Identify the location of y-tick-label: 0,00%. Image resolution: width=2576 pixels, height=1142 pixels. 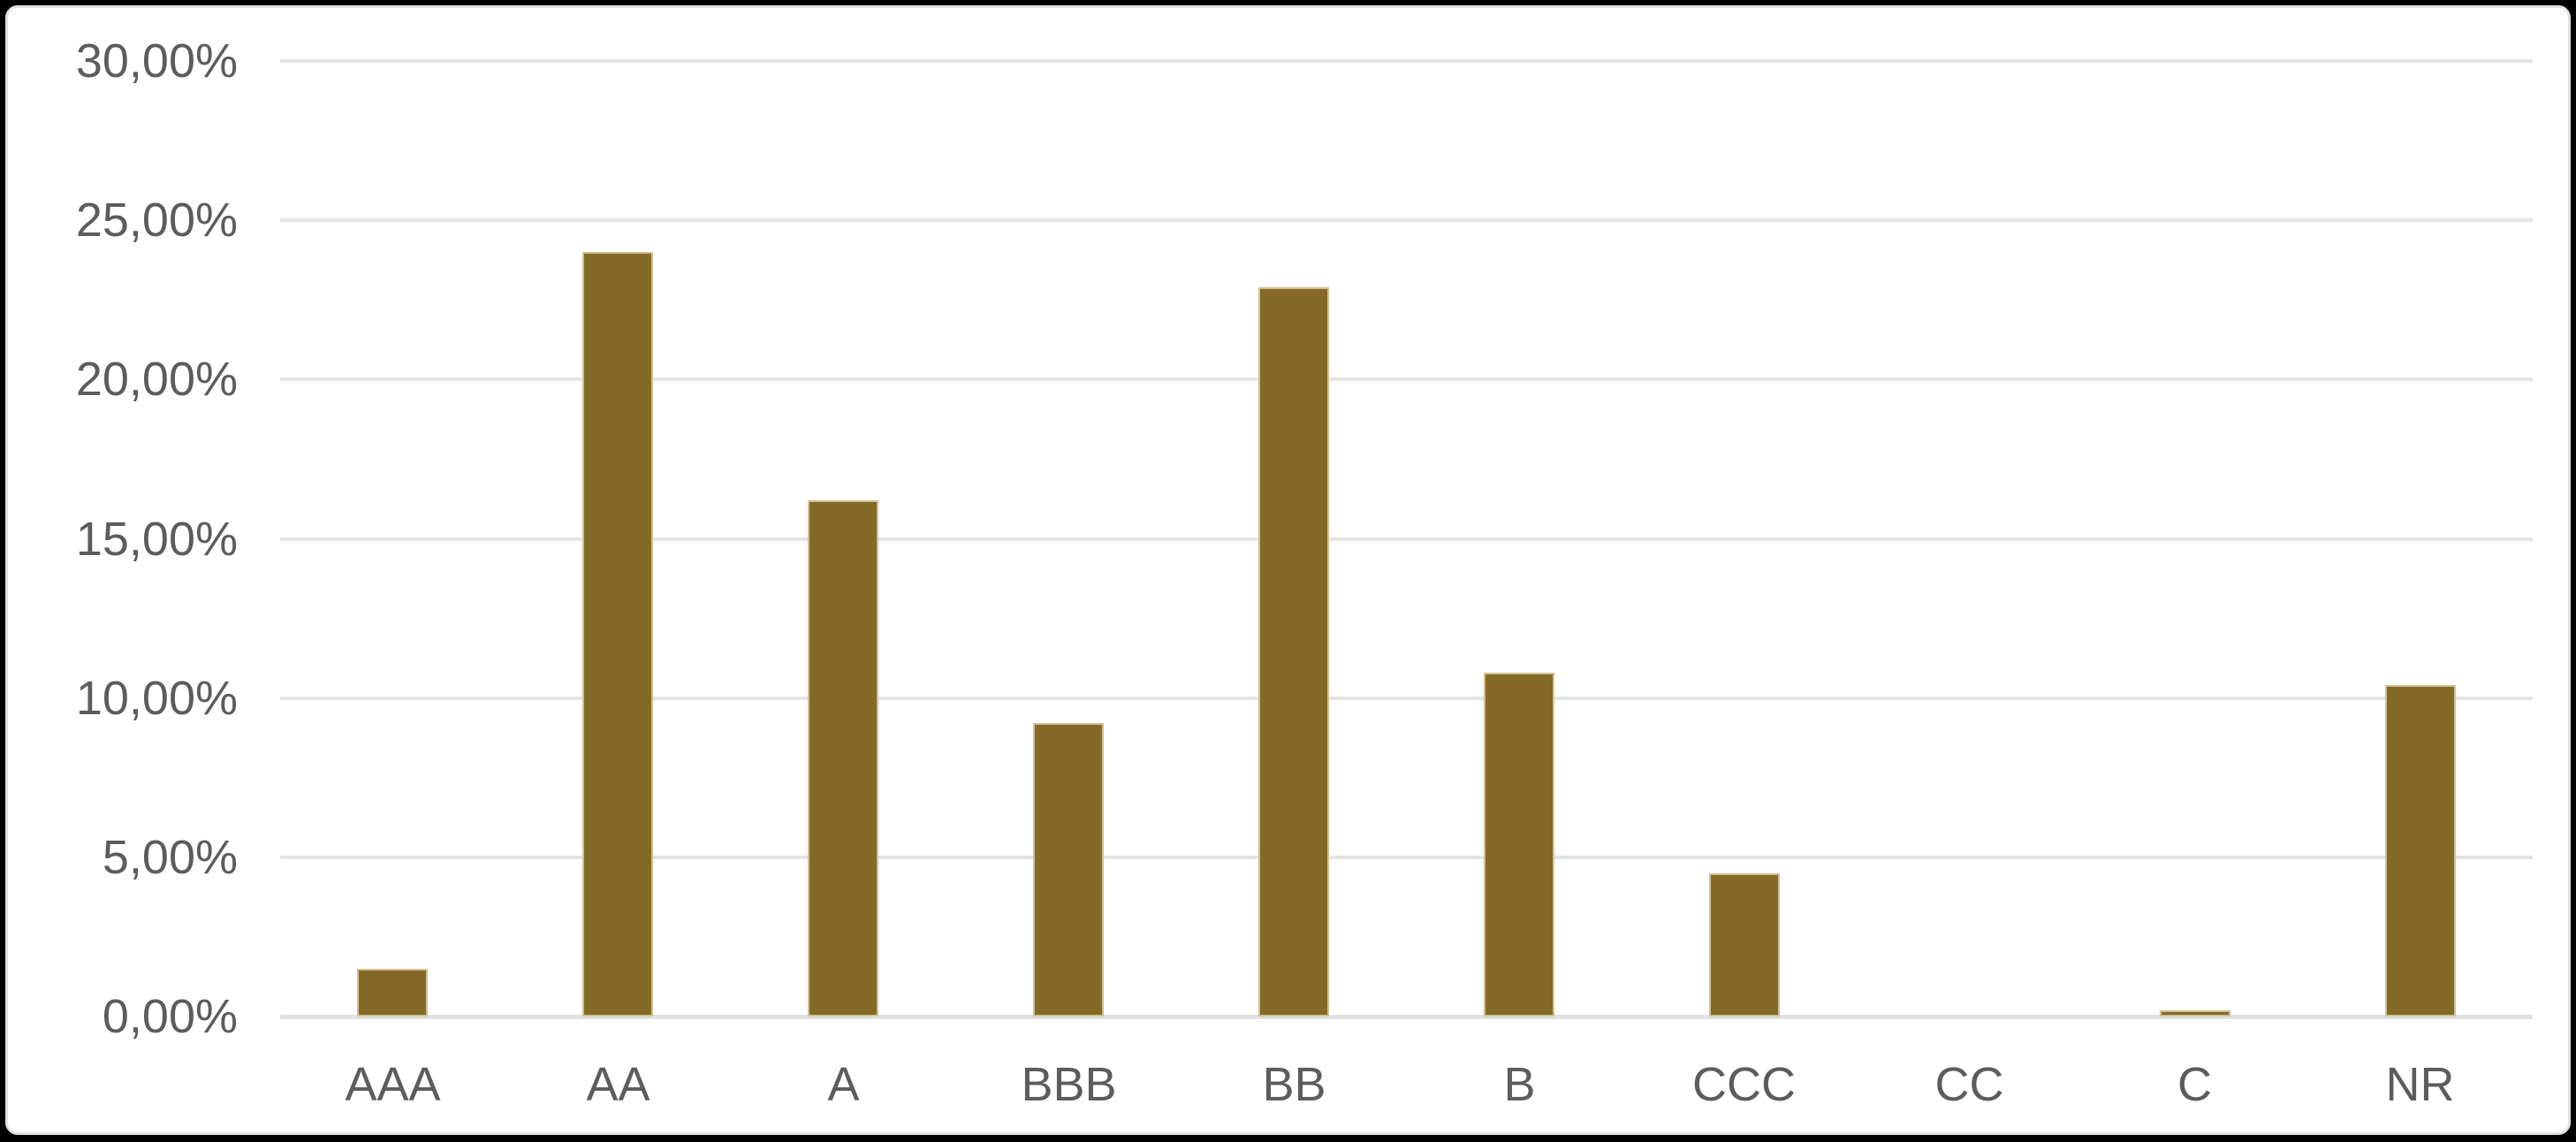
(170, 1017).